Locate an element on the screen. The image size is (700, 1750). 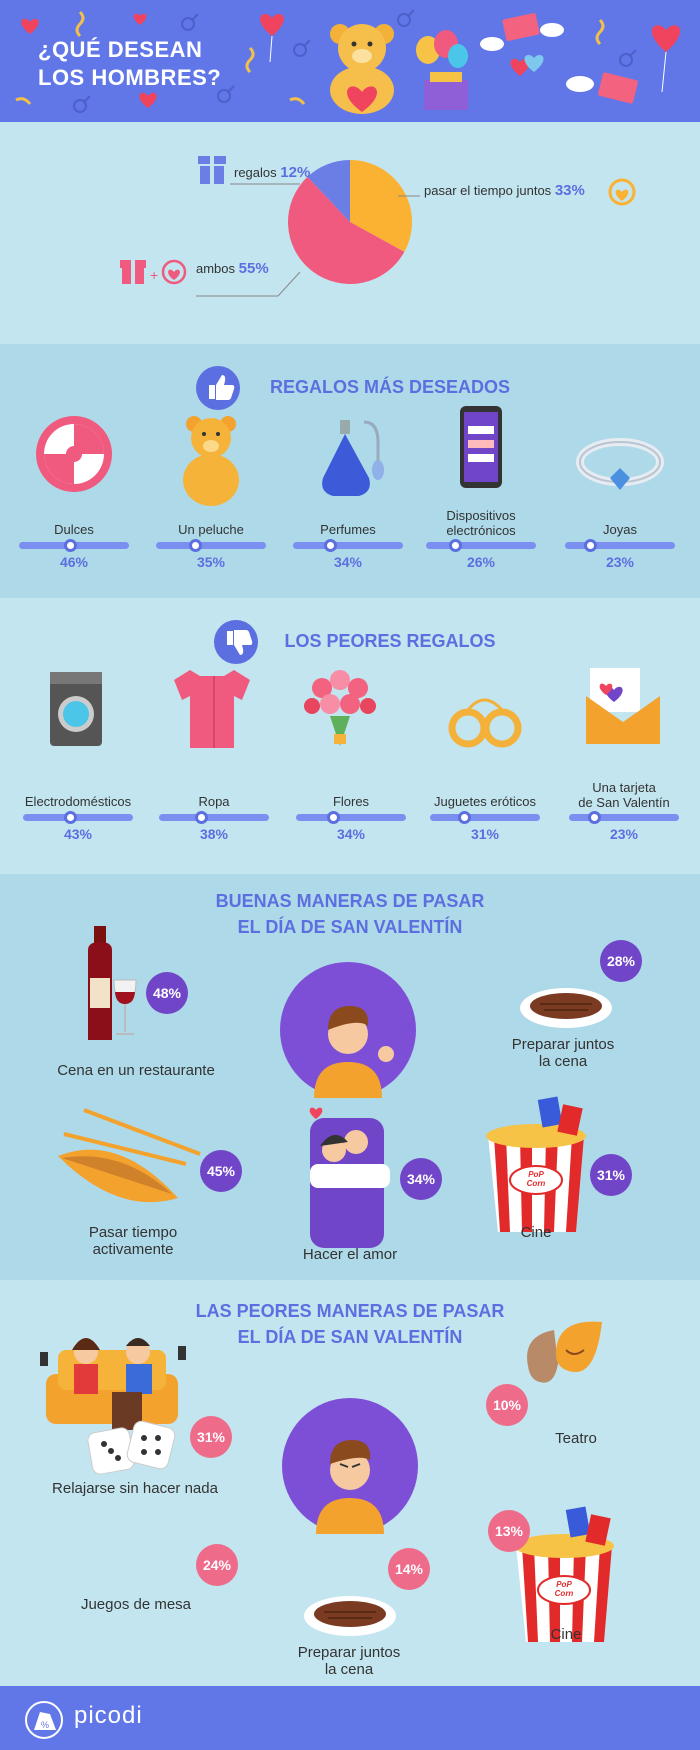
good-ways-title-line-1: BUENAS MANERAS DE PASAR is located at coordinates (350, 901).